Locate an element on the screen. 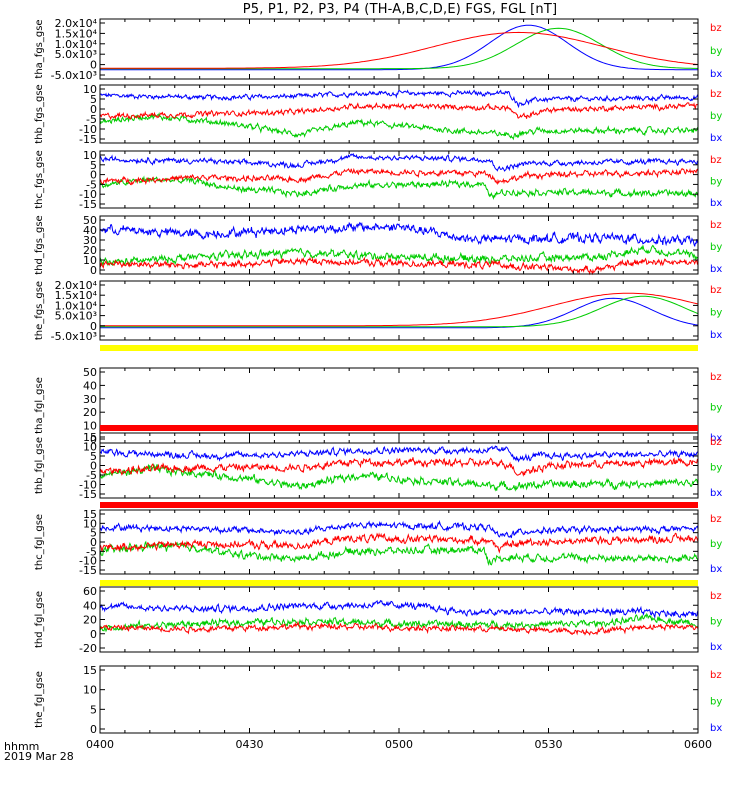  y-axis-label: thd_fgl_gse is located at coordinates (39, 619).